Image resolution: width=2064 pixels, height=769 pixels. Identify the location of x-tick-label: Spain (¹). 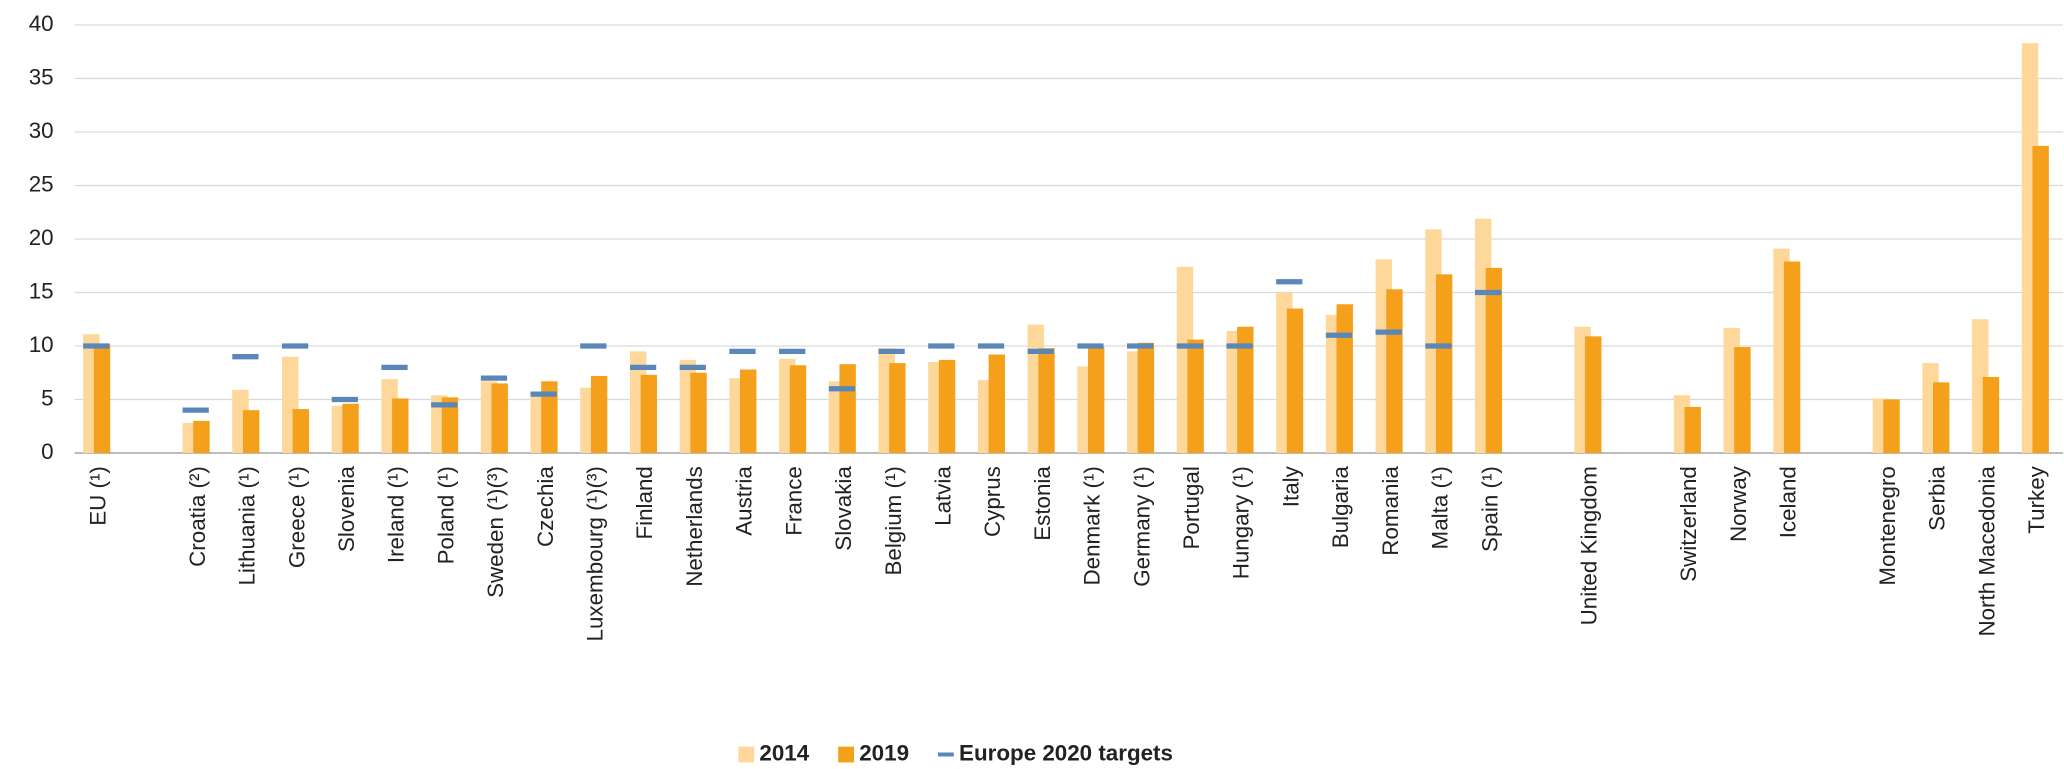
(1489, 509).